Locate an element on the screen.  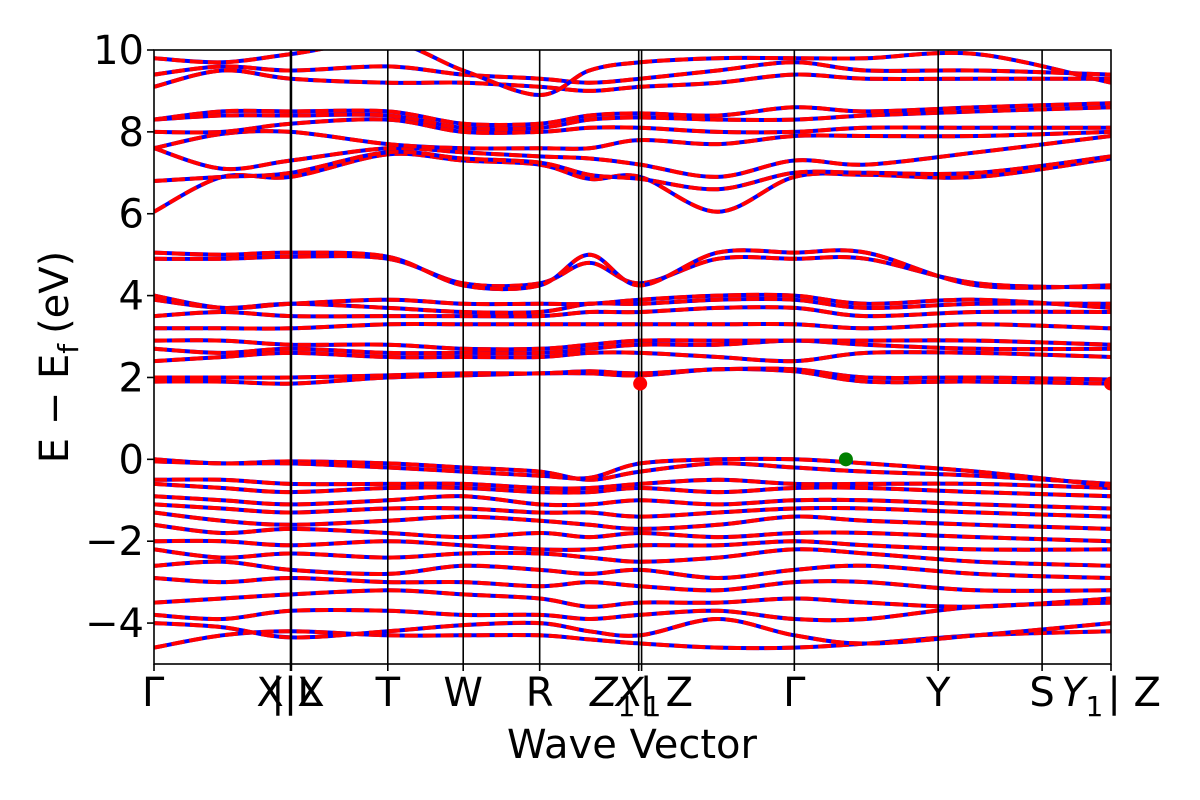
x-tick-label-main: X is located at coordinates (629, 693).